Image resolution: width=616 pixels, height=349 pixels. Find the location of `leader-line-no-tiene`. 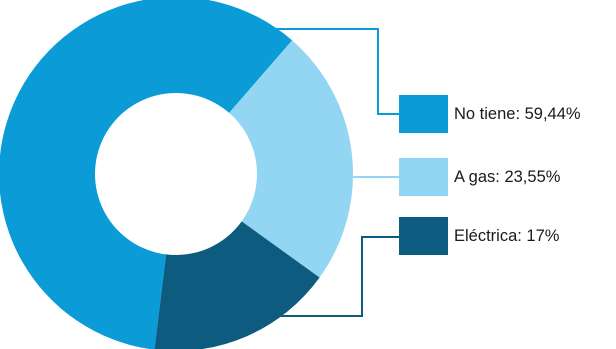

leader-line-no-tiene is located at coordinates (334, 71).